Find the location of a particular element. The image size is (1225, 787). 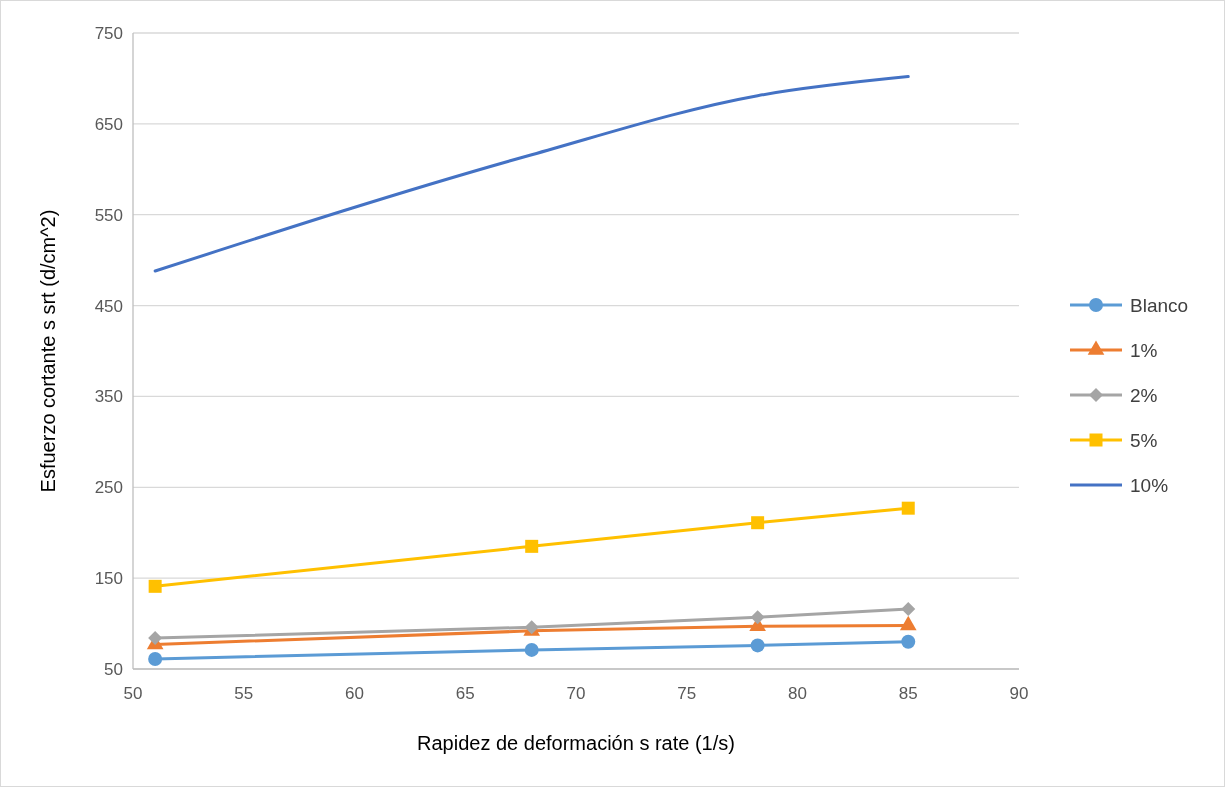

x-tick-label: 55 is located at coordinates (244, 693).